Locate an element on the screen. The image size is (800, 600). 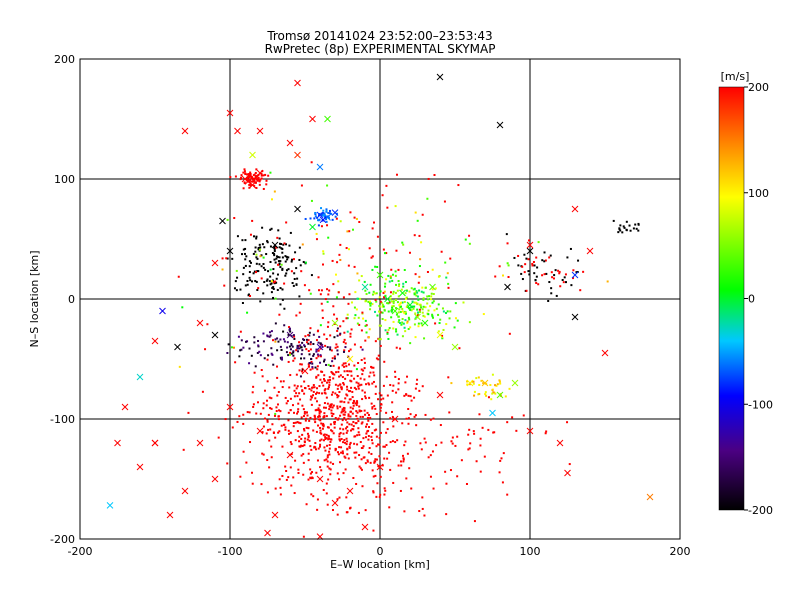
y-tick-label: 100 is located at coordinates (64, 179).